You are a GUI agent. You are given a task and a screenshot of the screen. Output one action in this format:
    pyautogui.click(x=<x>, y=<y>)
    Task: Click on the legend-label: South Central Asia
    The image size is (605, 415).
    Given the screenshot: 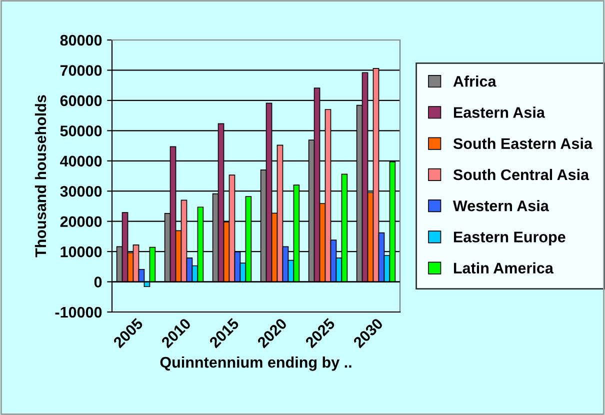 What is the action you would take?
    pyautogui.click(x=521, y=174)
    